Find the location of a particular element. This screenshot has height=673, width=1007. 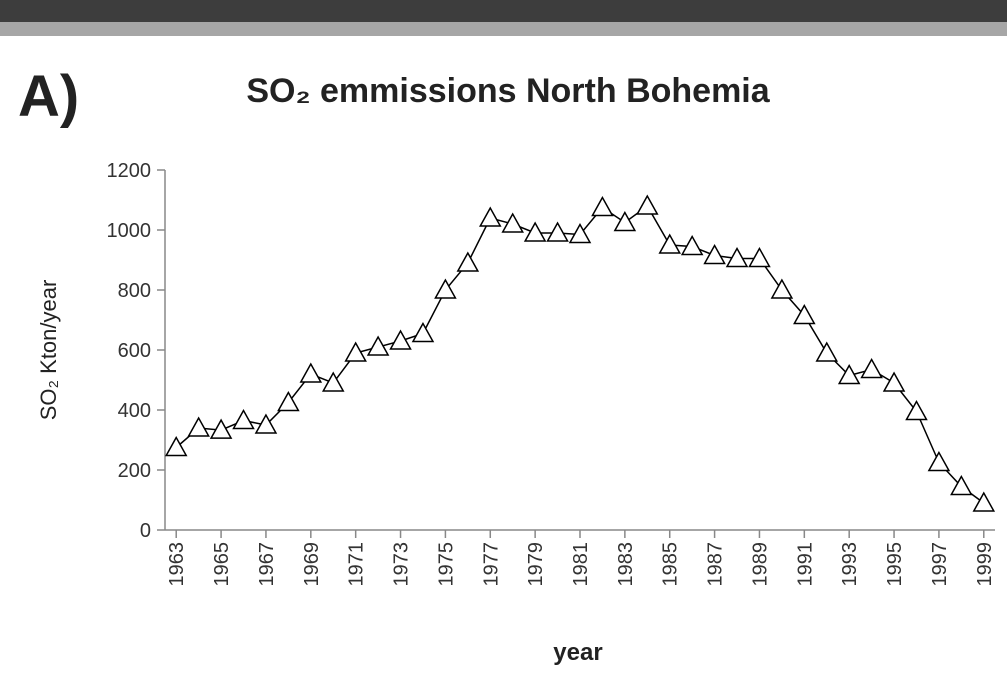

x-tick-label: 1985 is located at coordinates (671, 564).